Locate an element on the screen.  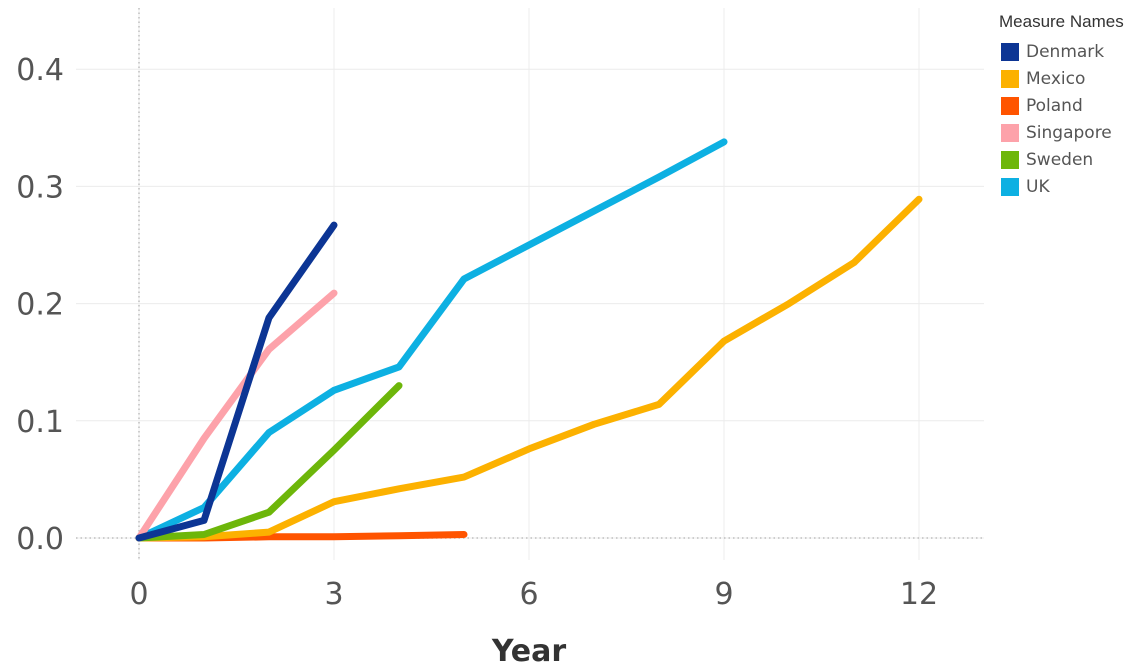
legend-items: Denmark Mexico Poland Singapore Sweden UK is located at coordinates (1073, 119).